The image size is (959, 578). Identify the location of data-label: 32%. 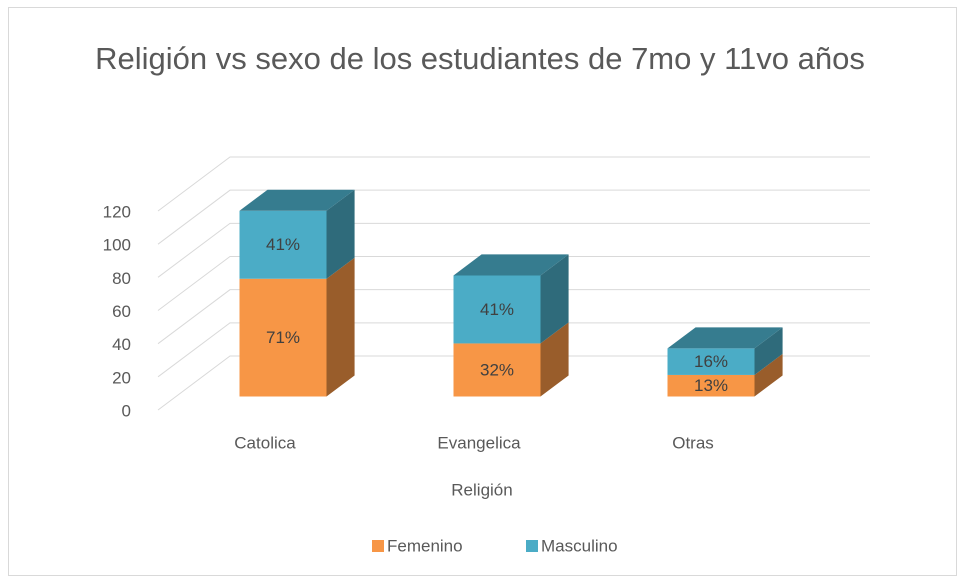
(497, 369).